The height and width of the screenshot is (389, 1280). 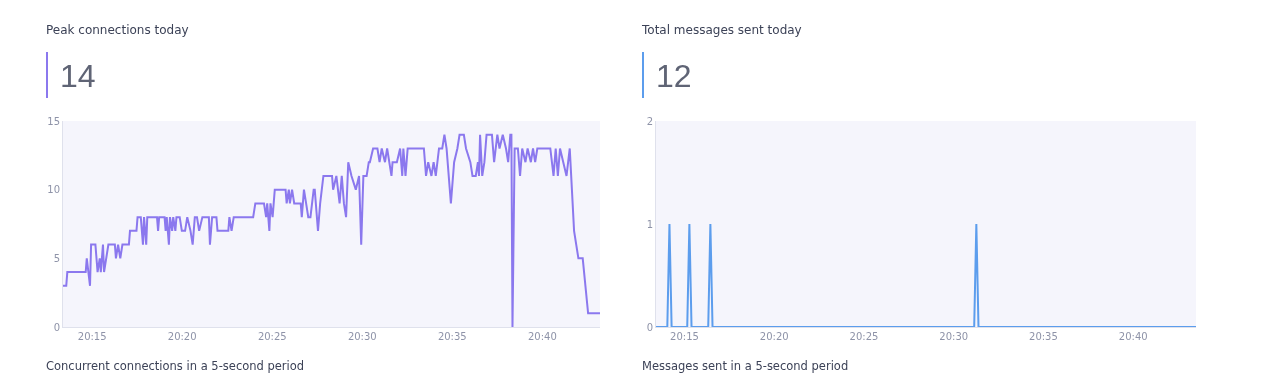 I want to click on y-tick-label: 5, so click(x=56, y=258).